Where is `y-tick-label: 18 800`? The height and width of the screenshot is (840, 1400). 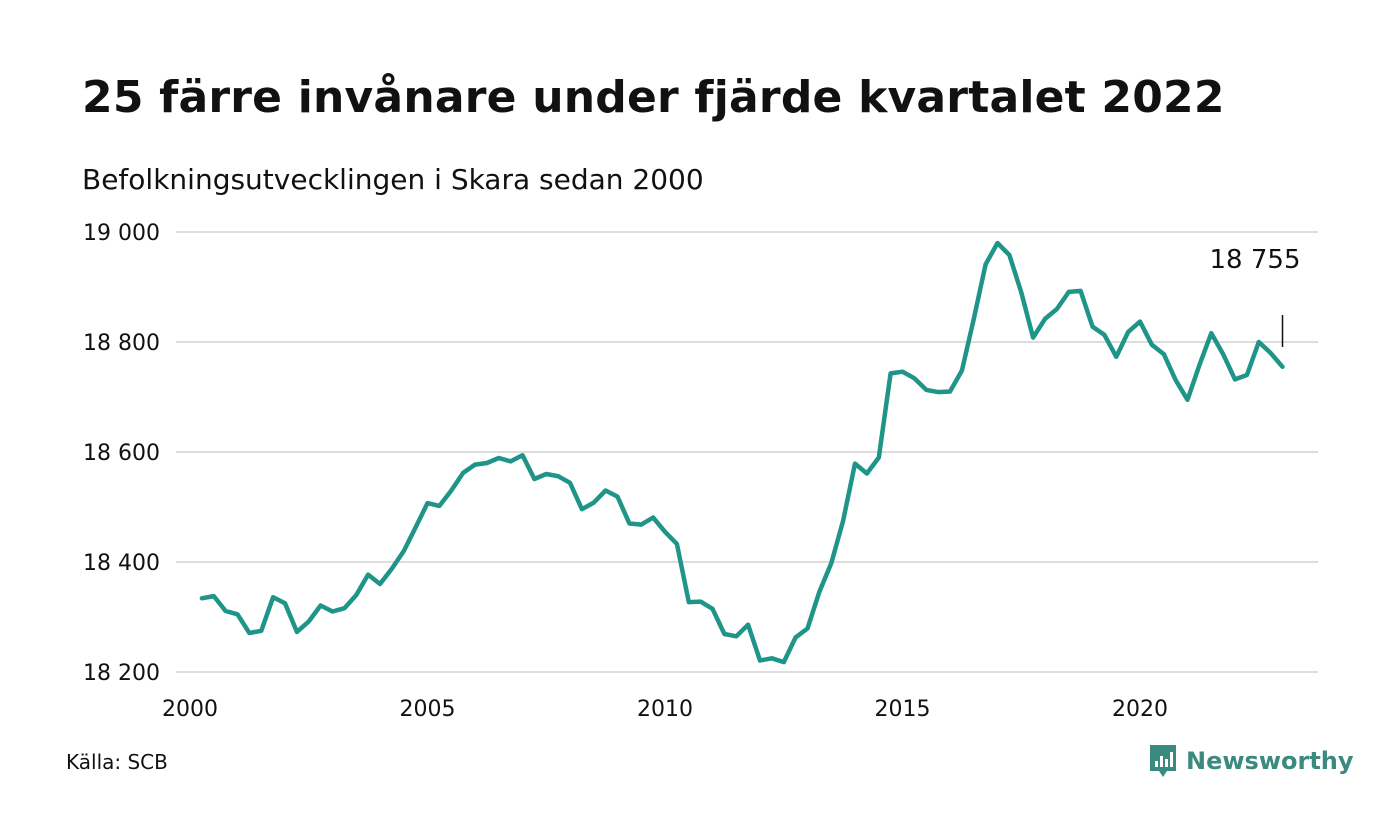 y-tick-label: 18 800 is located at coordinates (121, 343).